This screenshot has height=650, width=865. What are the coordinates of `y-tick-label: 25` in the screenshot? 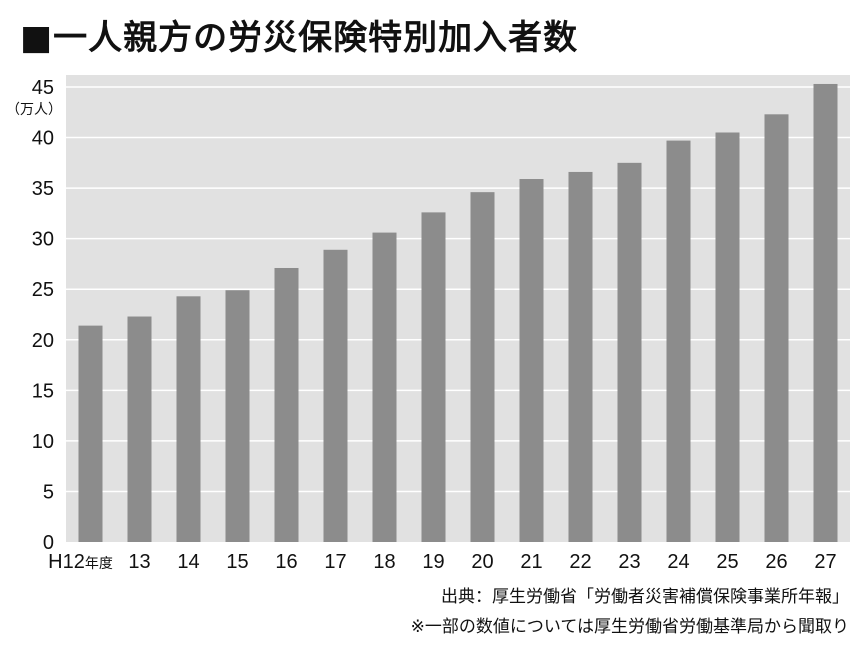 It's located at (43, 290).